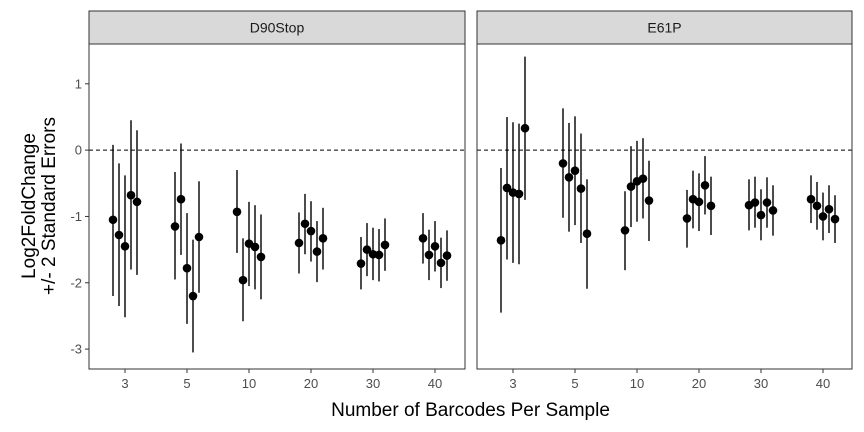 The width and height of the screenshot is (864, 432). Describe the element at coordinates (29, 206) in the screenshot. I see `y-axis-title-line: Log2FoldChange` at that location.